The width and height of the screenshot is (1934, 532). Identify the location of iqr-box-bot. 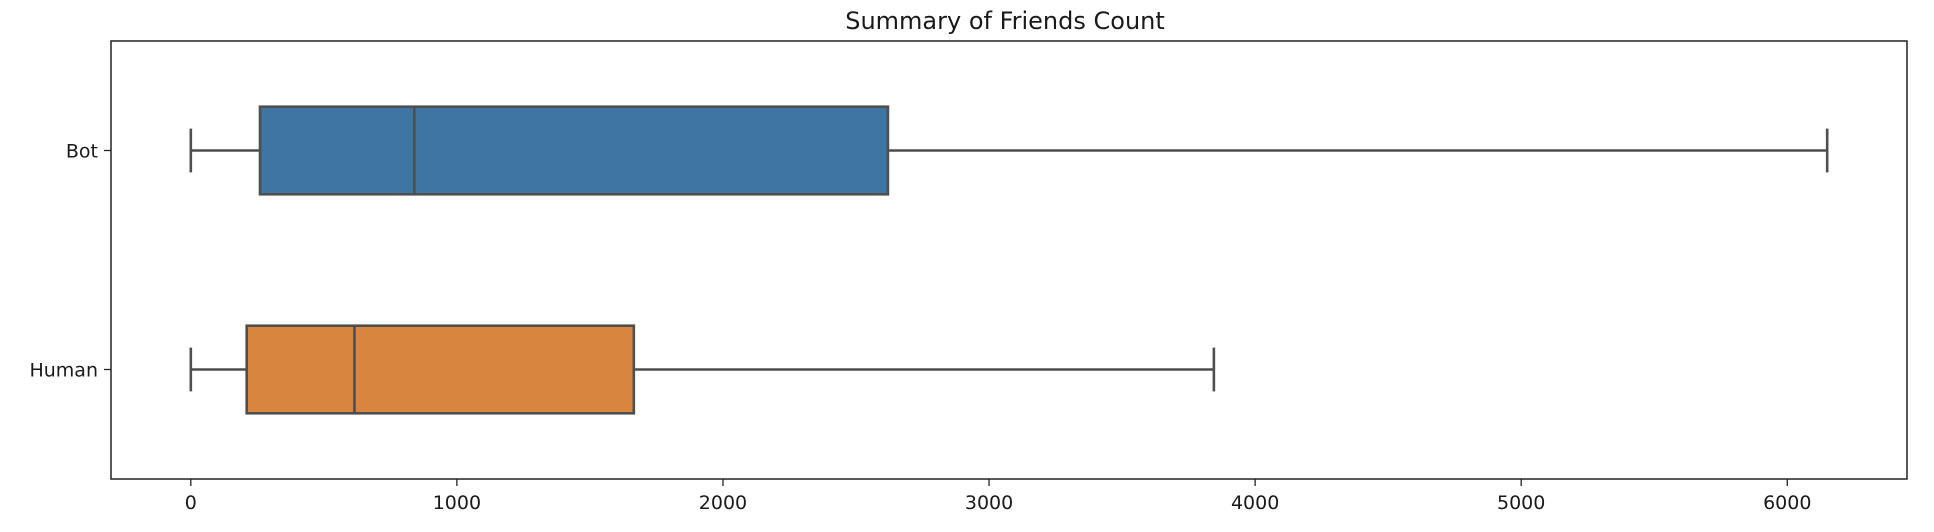
(574, 150).